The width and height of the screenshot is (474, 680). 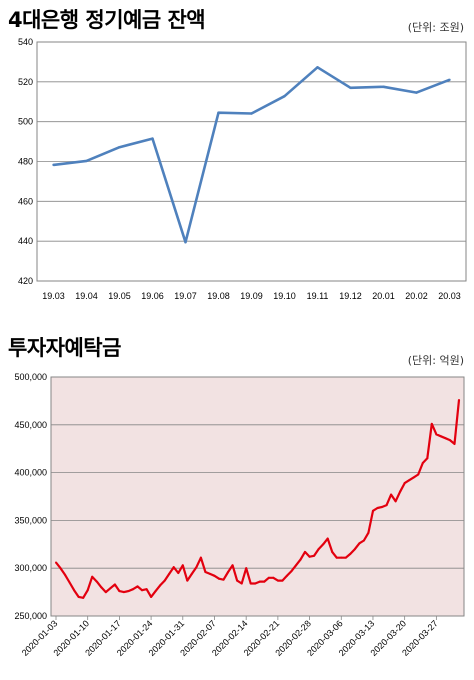 I want to click on chart1-title: 4대은행 정기예금 잔액, so click(x=107, y=20).